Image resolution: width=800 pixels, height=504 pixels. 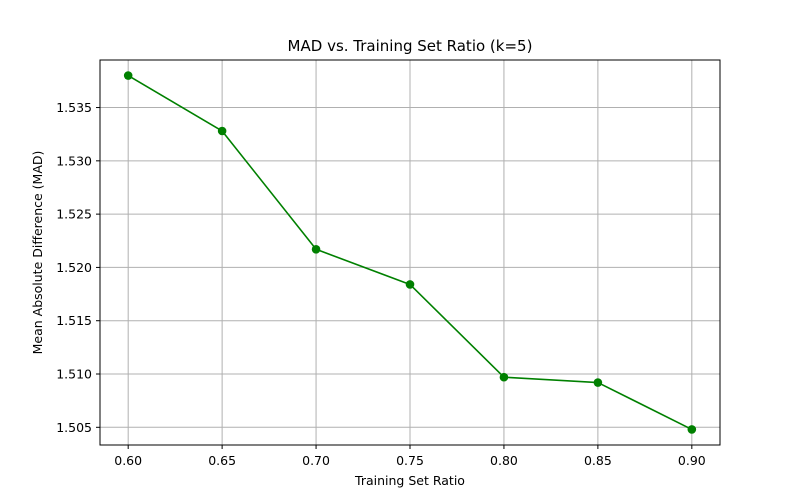 What do you see at coordinates (504, 460) in the screenshot?
I see `x-tick-label: 0.80` at bounding box center [504, 460].